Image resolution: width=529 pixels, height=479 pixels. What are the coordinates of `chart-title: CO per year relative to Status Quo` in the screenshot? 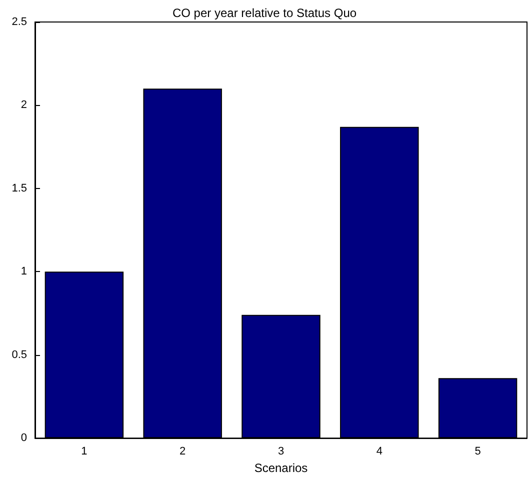 It's located at (264, 13).